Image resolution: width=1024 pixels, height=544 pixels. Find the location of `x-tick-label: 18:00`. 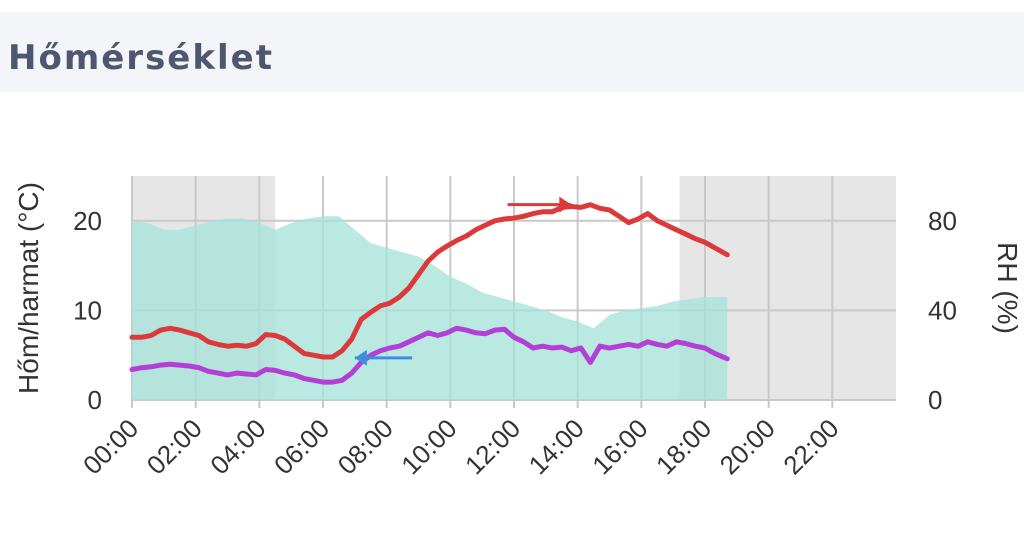

x-tick-label: 18:00 is located at coordinates (683, 446).